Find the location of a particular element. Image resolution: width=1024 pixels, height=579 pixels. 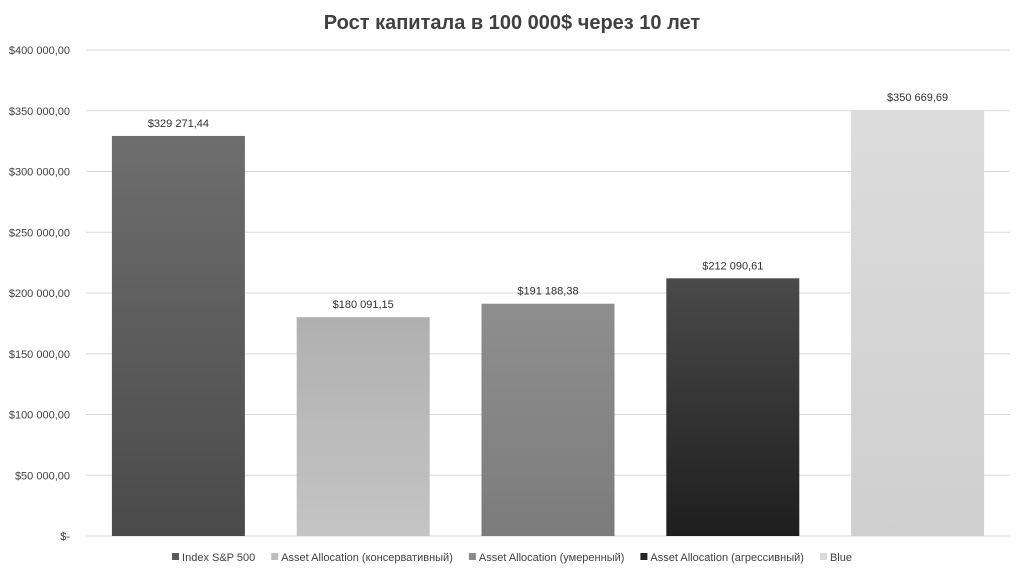

legend-item: Asset Allocation (консервативный) is located at coordinates (362, 558).